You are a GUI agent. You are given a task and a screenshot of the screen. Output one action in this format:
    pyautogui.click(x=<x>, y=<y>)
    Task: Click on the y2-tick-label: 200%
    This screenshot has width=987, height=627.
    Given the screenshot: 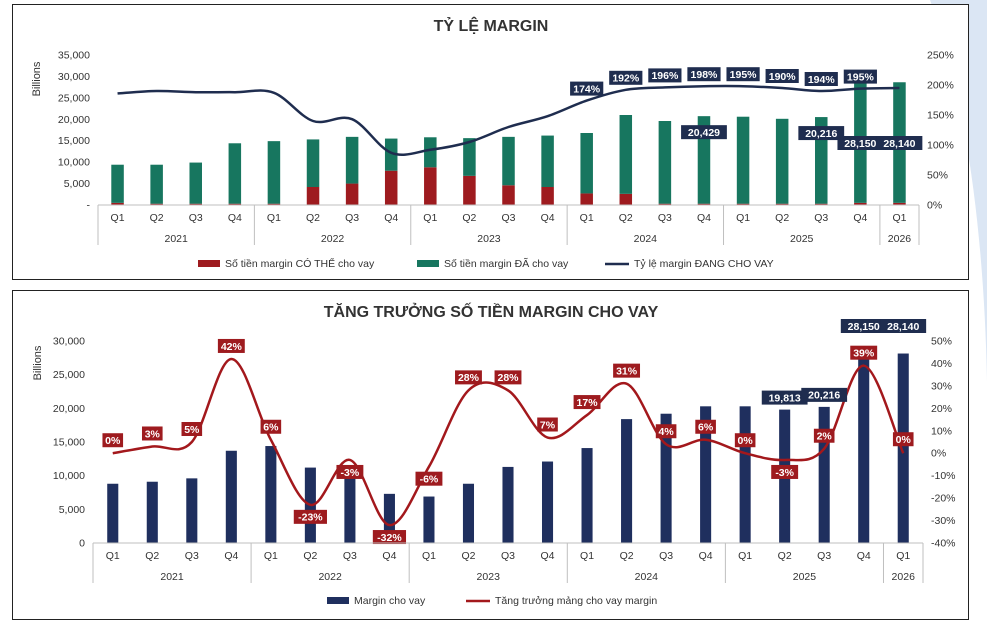 What is the action you would take?
    pyautogui.click(x=940, y=86)
    